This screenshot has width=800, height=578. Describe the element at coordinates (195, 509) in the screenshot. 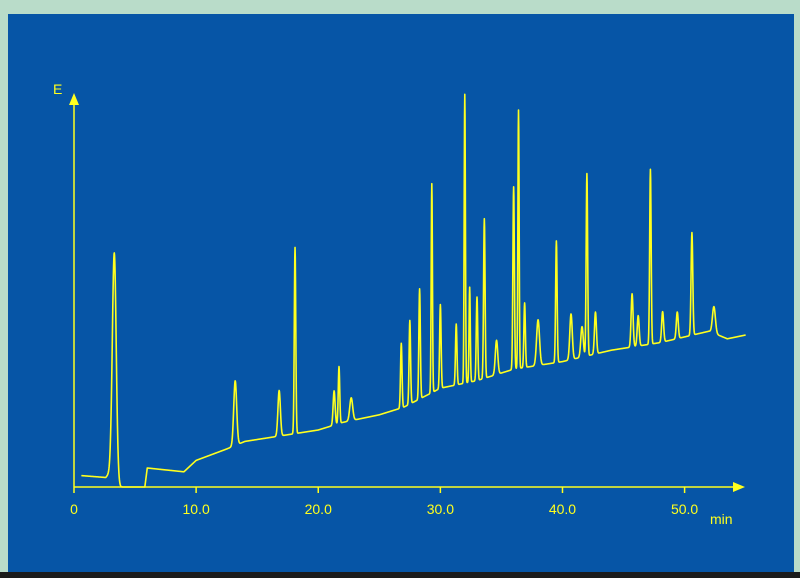

I see `x-tick-label: 10.0` at that location.